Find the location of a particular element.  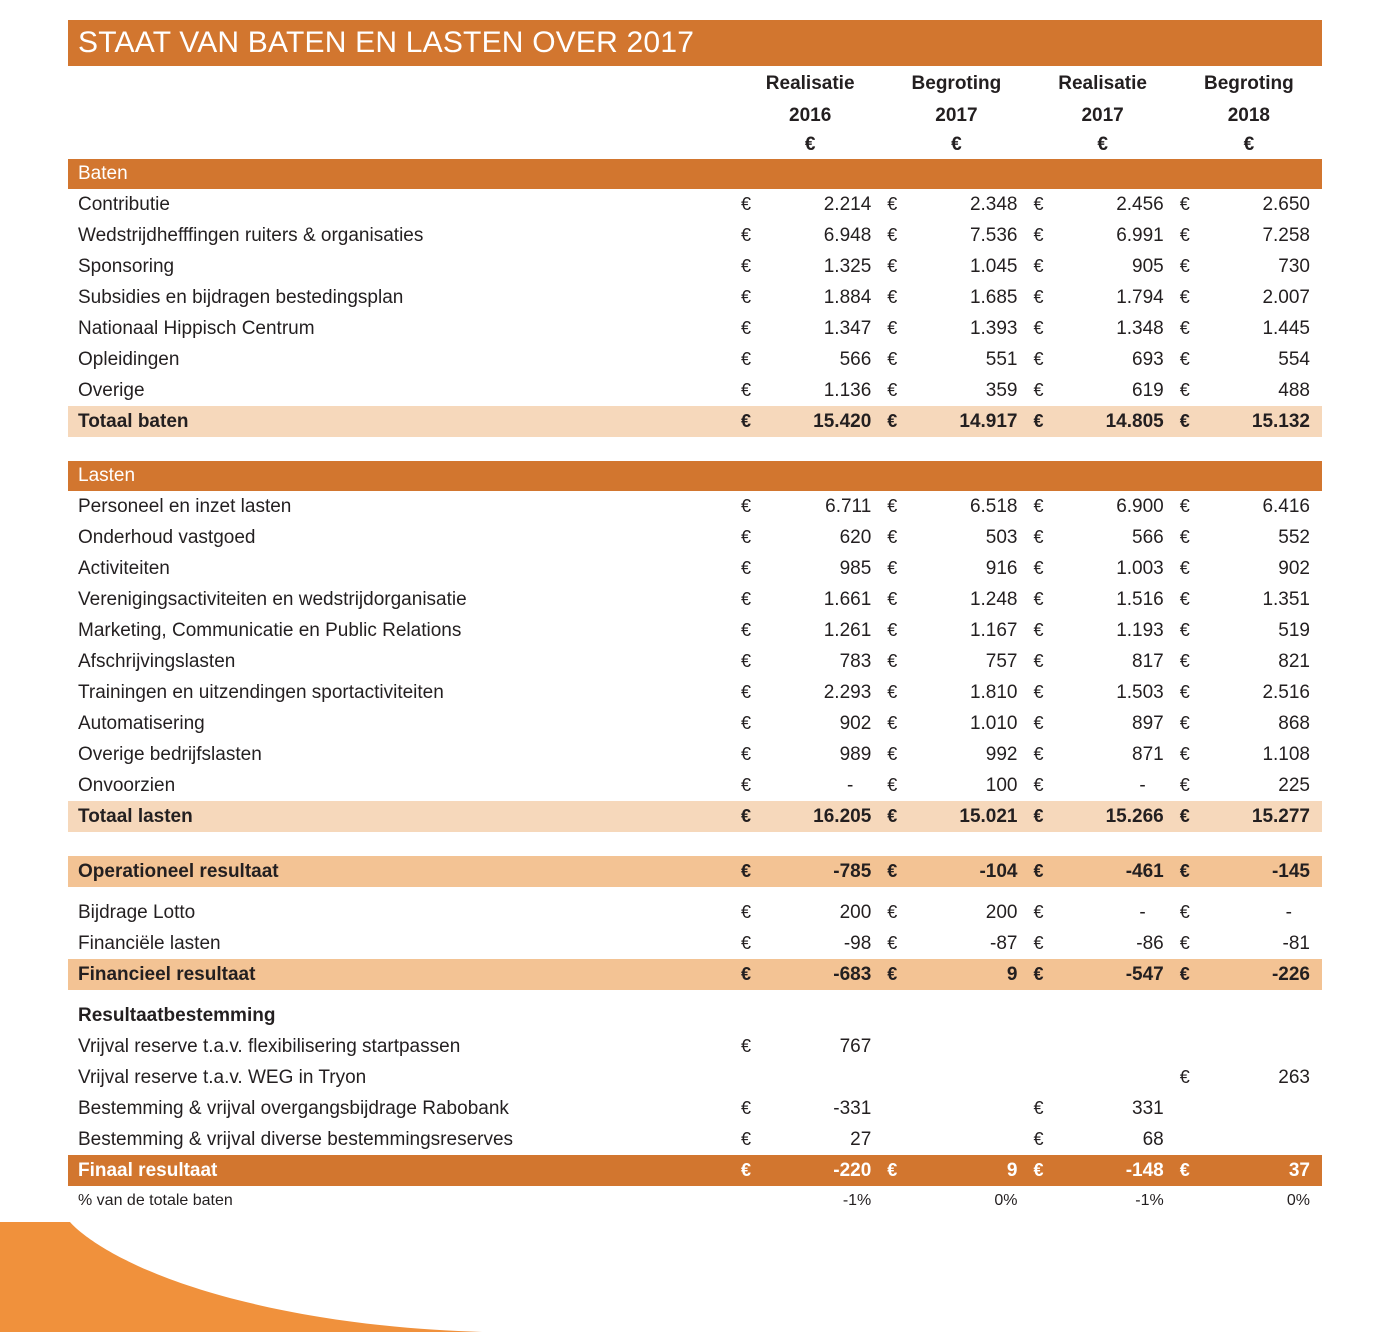

row-value: - is located at coordinates (1142, 912).